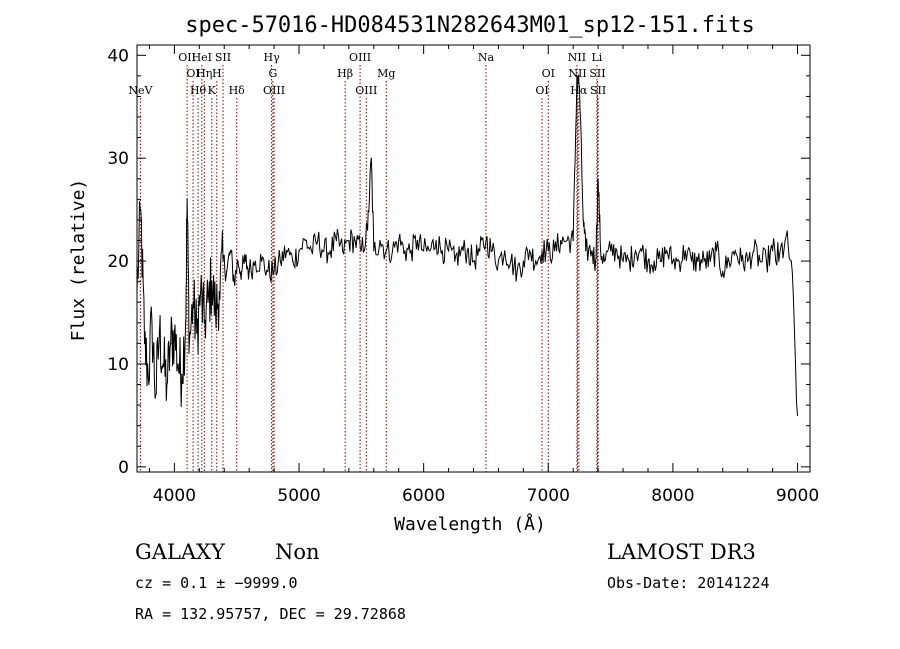 The height and width of the screenshot is (649, 900). I want to click on emission-line-label: Hγ, so click(272, 57).